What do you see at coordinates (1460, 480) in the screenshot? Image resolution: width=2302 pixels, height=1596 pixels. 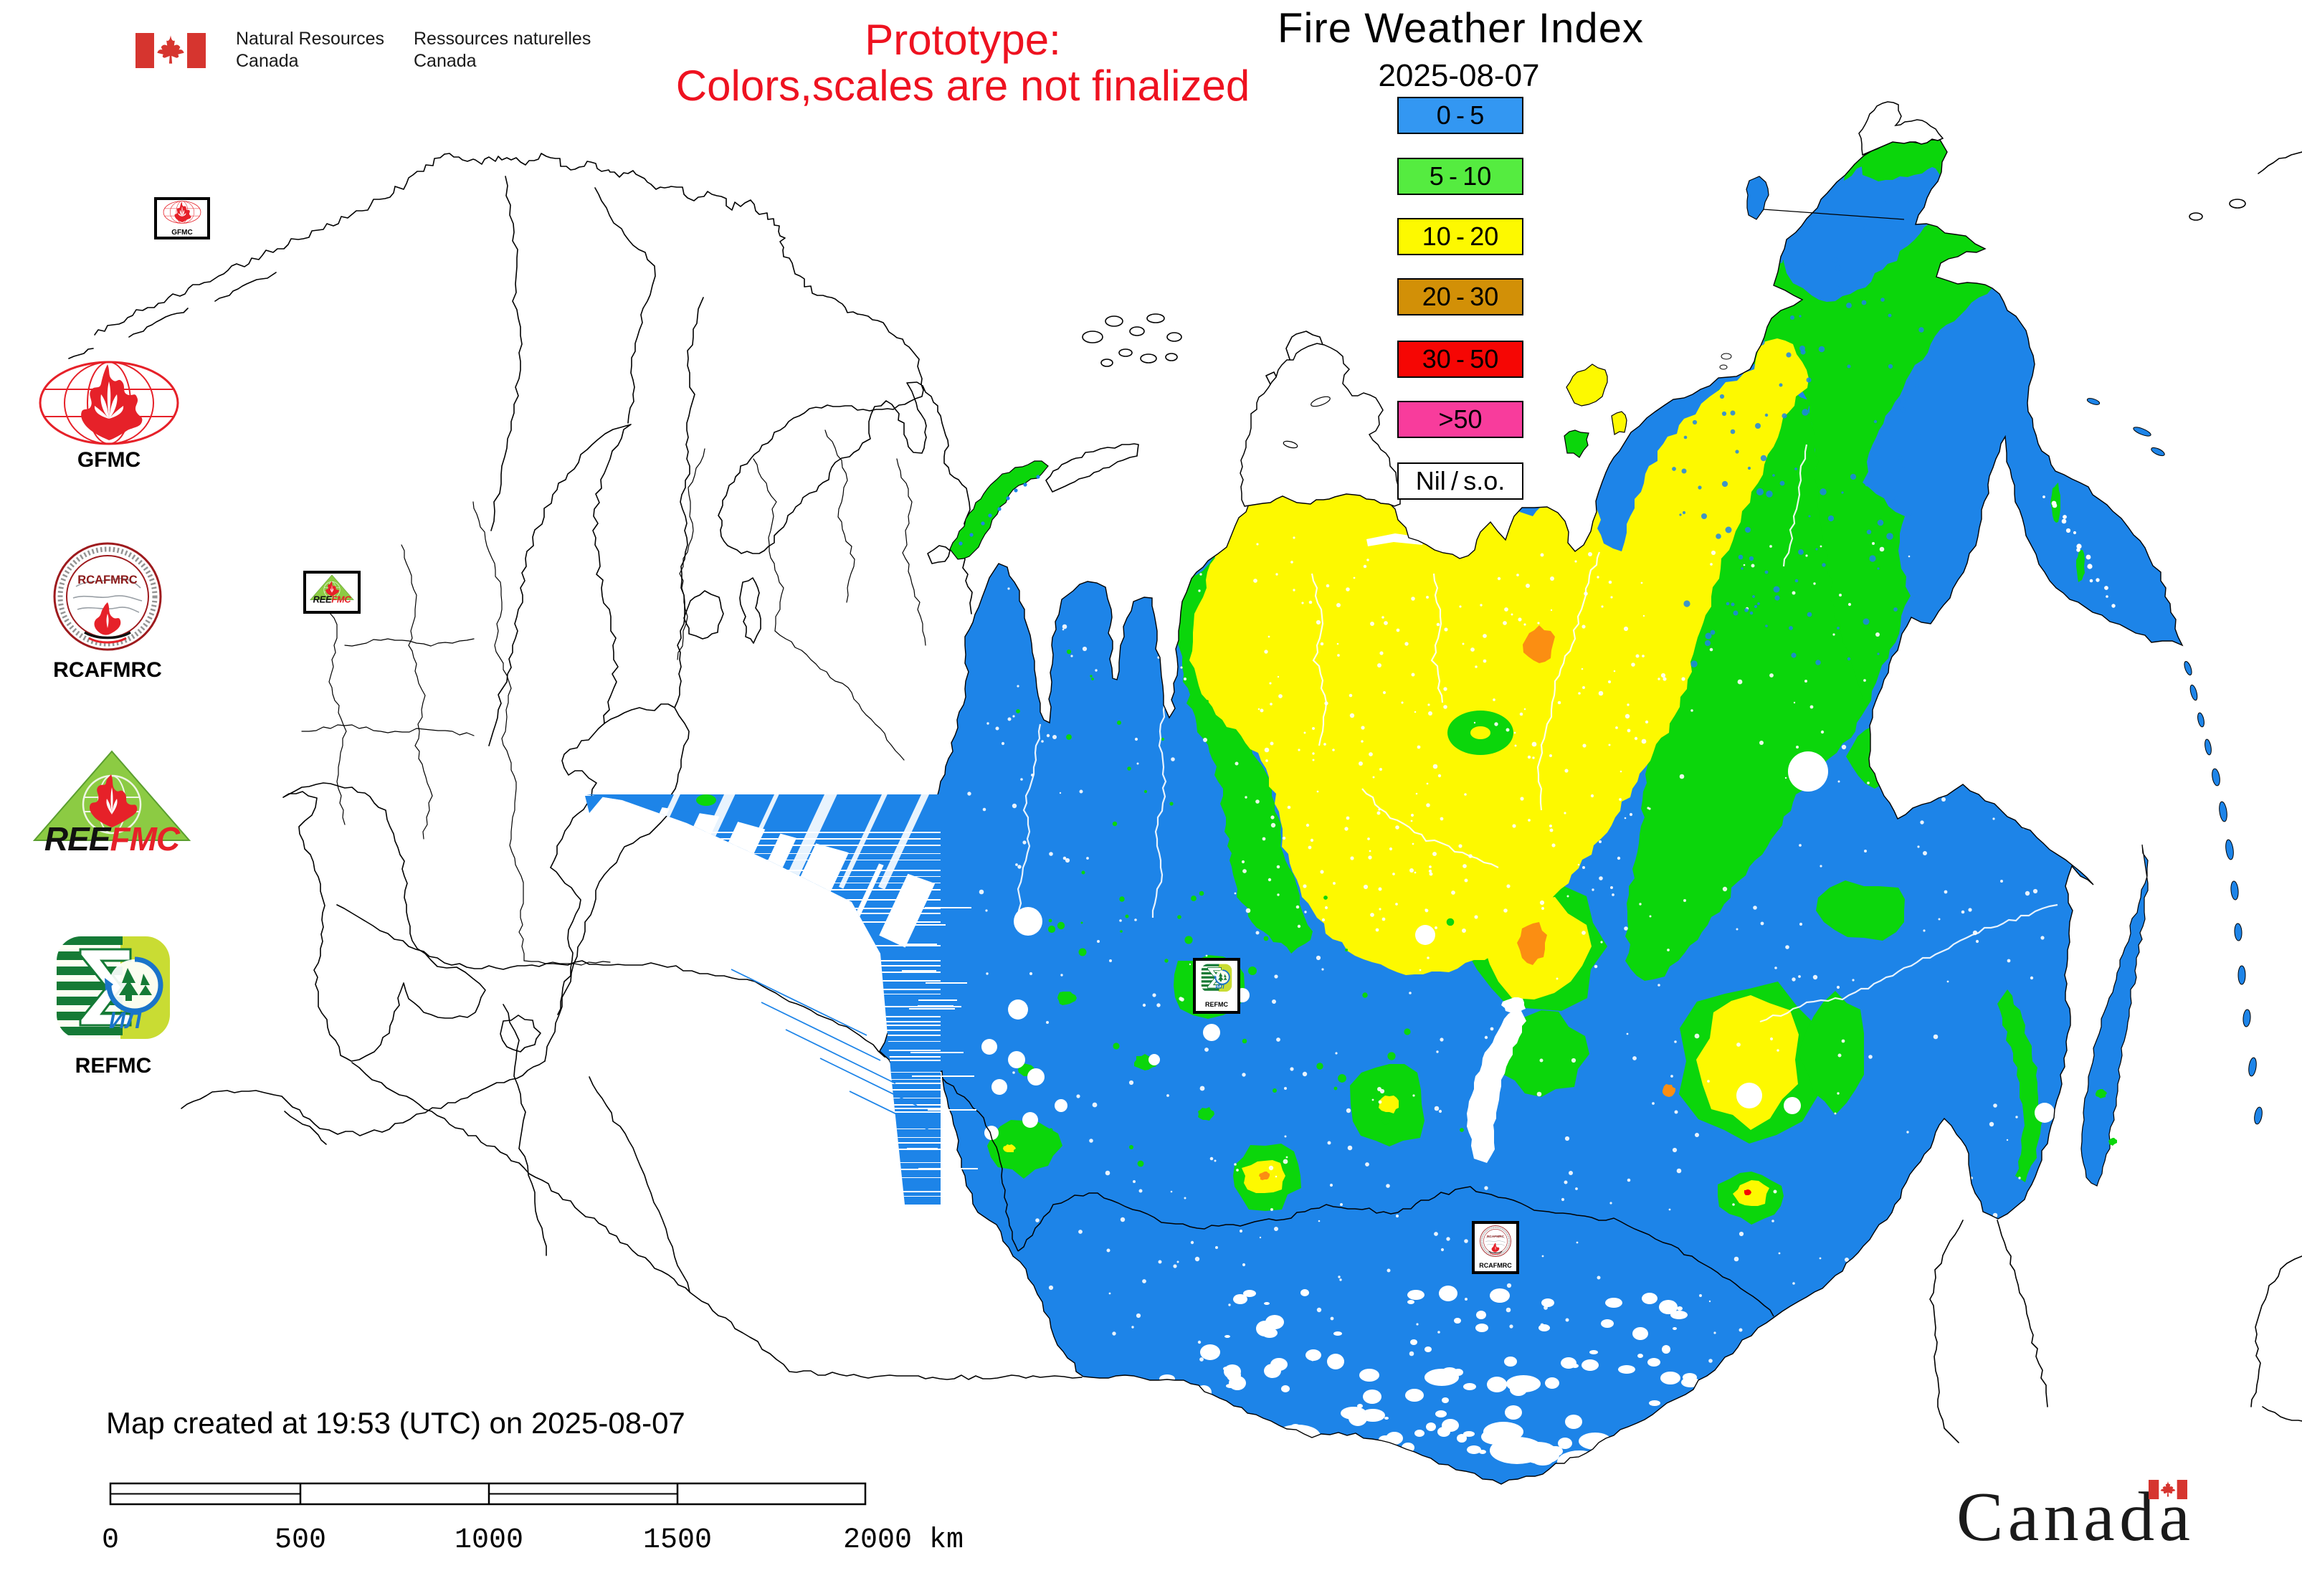 I see `svg-text: Nil / s.o.` at bounding box center [1460, 480].